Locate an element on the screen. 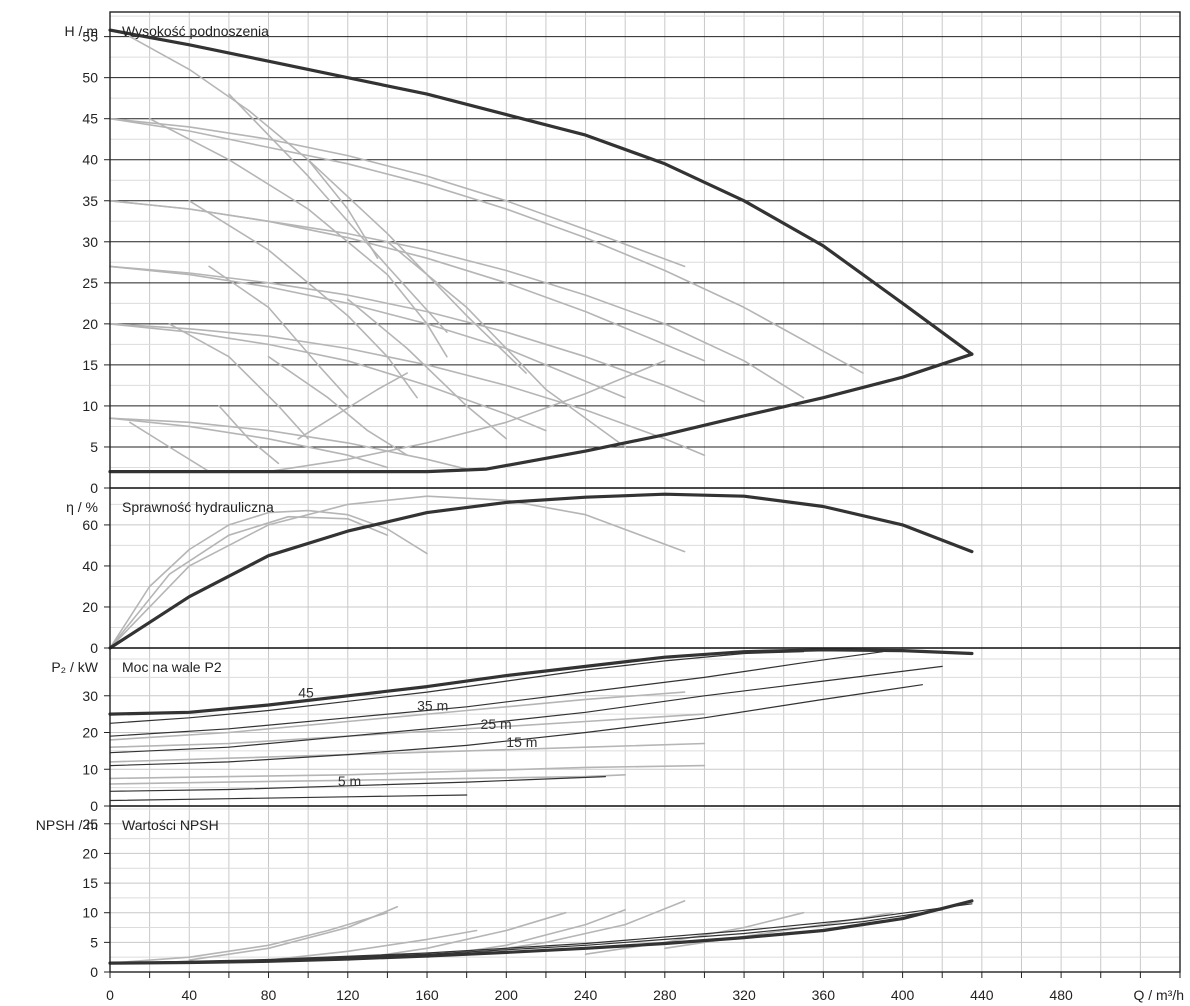 The height and width of the screenshot is (1006, 1190). curve-annotation: 15 m is located at coordinates (521, 742).